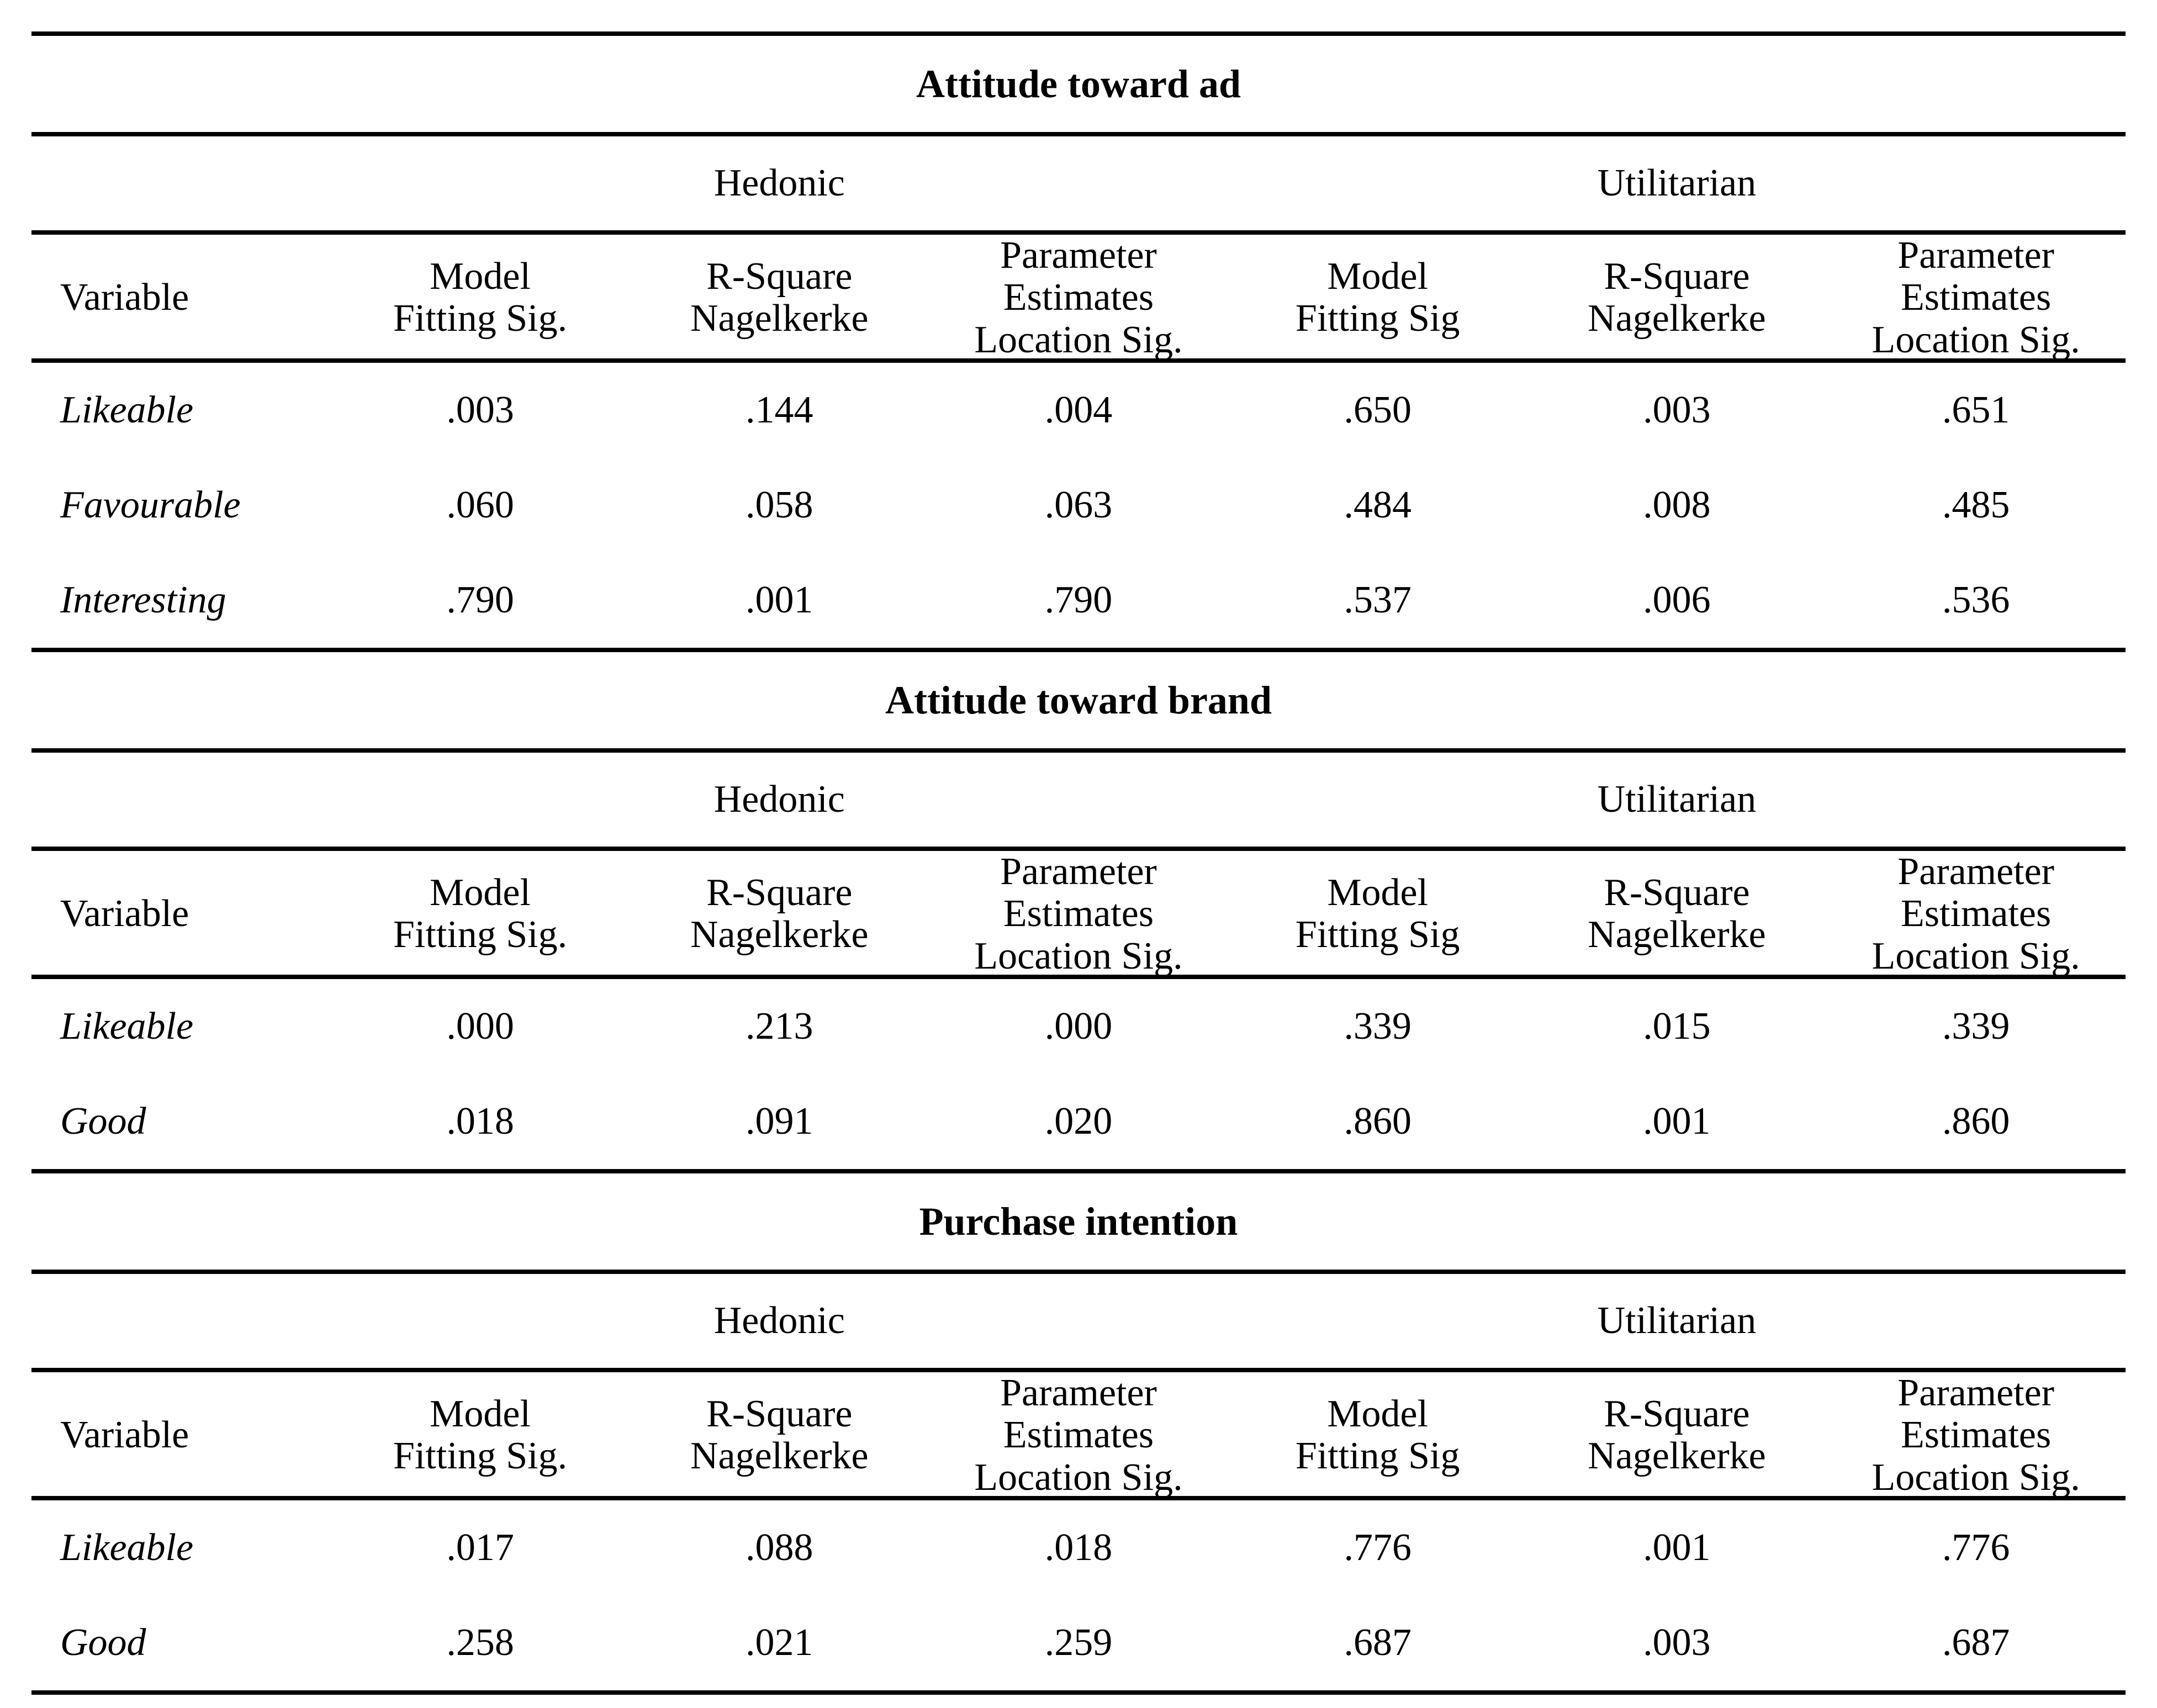  What do you see at coordinates (143, 600) in the screenshot?
I see `row-label: Interesting` at bounding box center [143, 600].